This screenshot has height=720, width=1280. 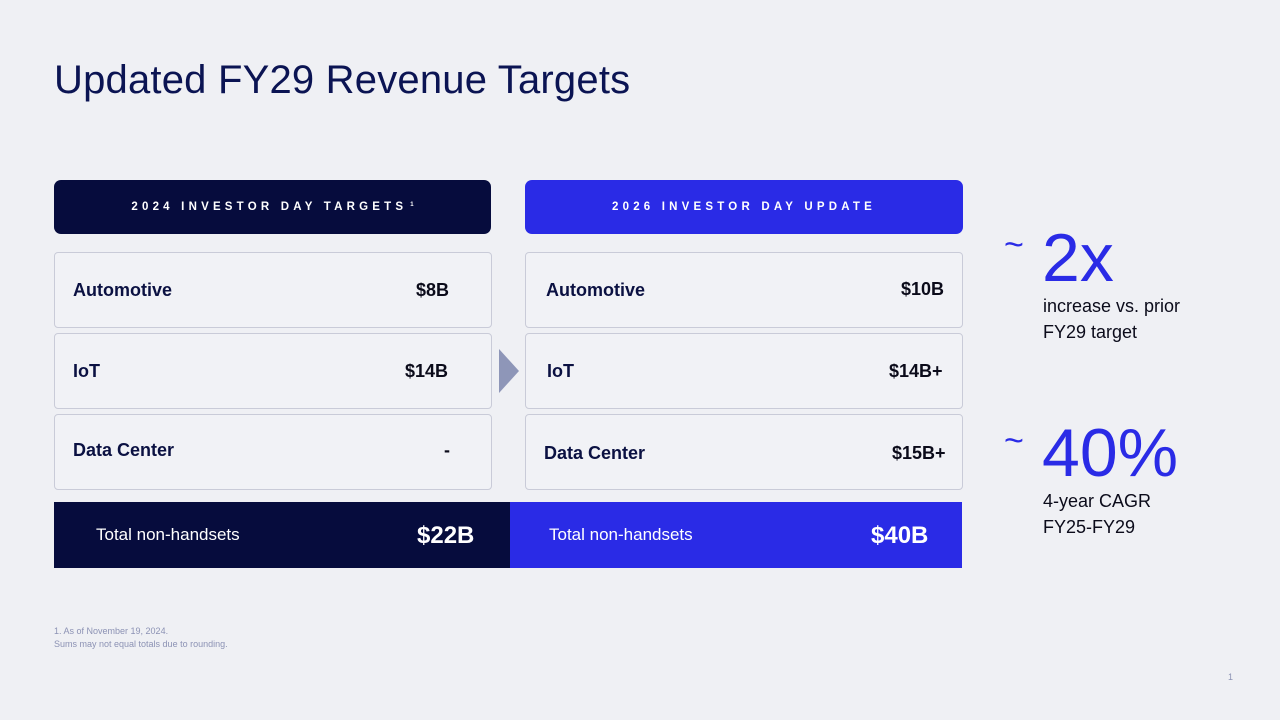 I want to click on right-column-header: 2026 INVESTOR DAY UPDATE, so click(x=744, y=207).